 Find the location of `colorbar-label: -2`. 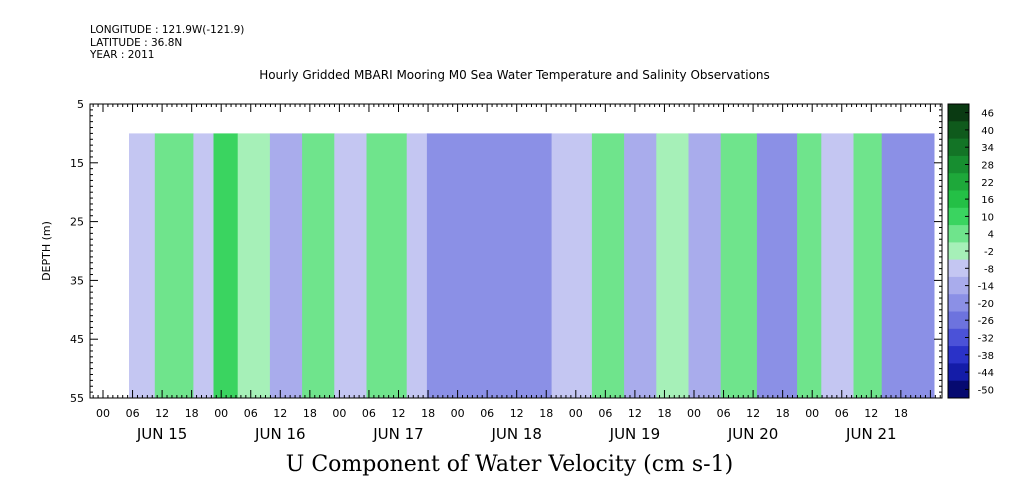

colorbar-label: -2 is located at coordinates (989, 252).